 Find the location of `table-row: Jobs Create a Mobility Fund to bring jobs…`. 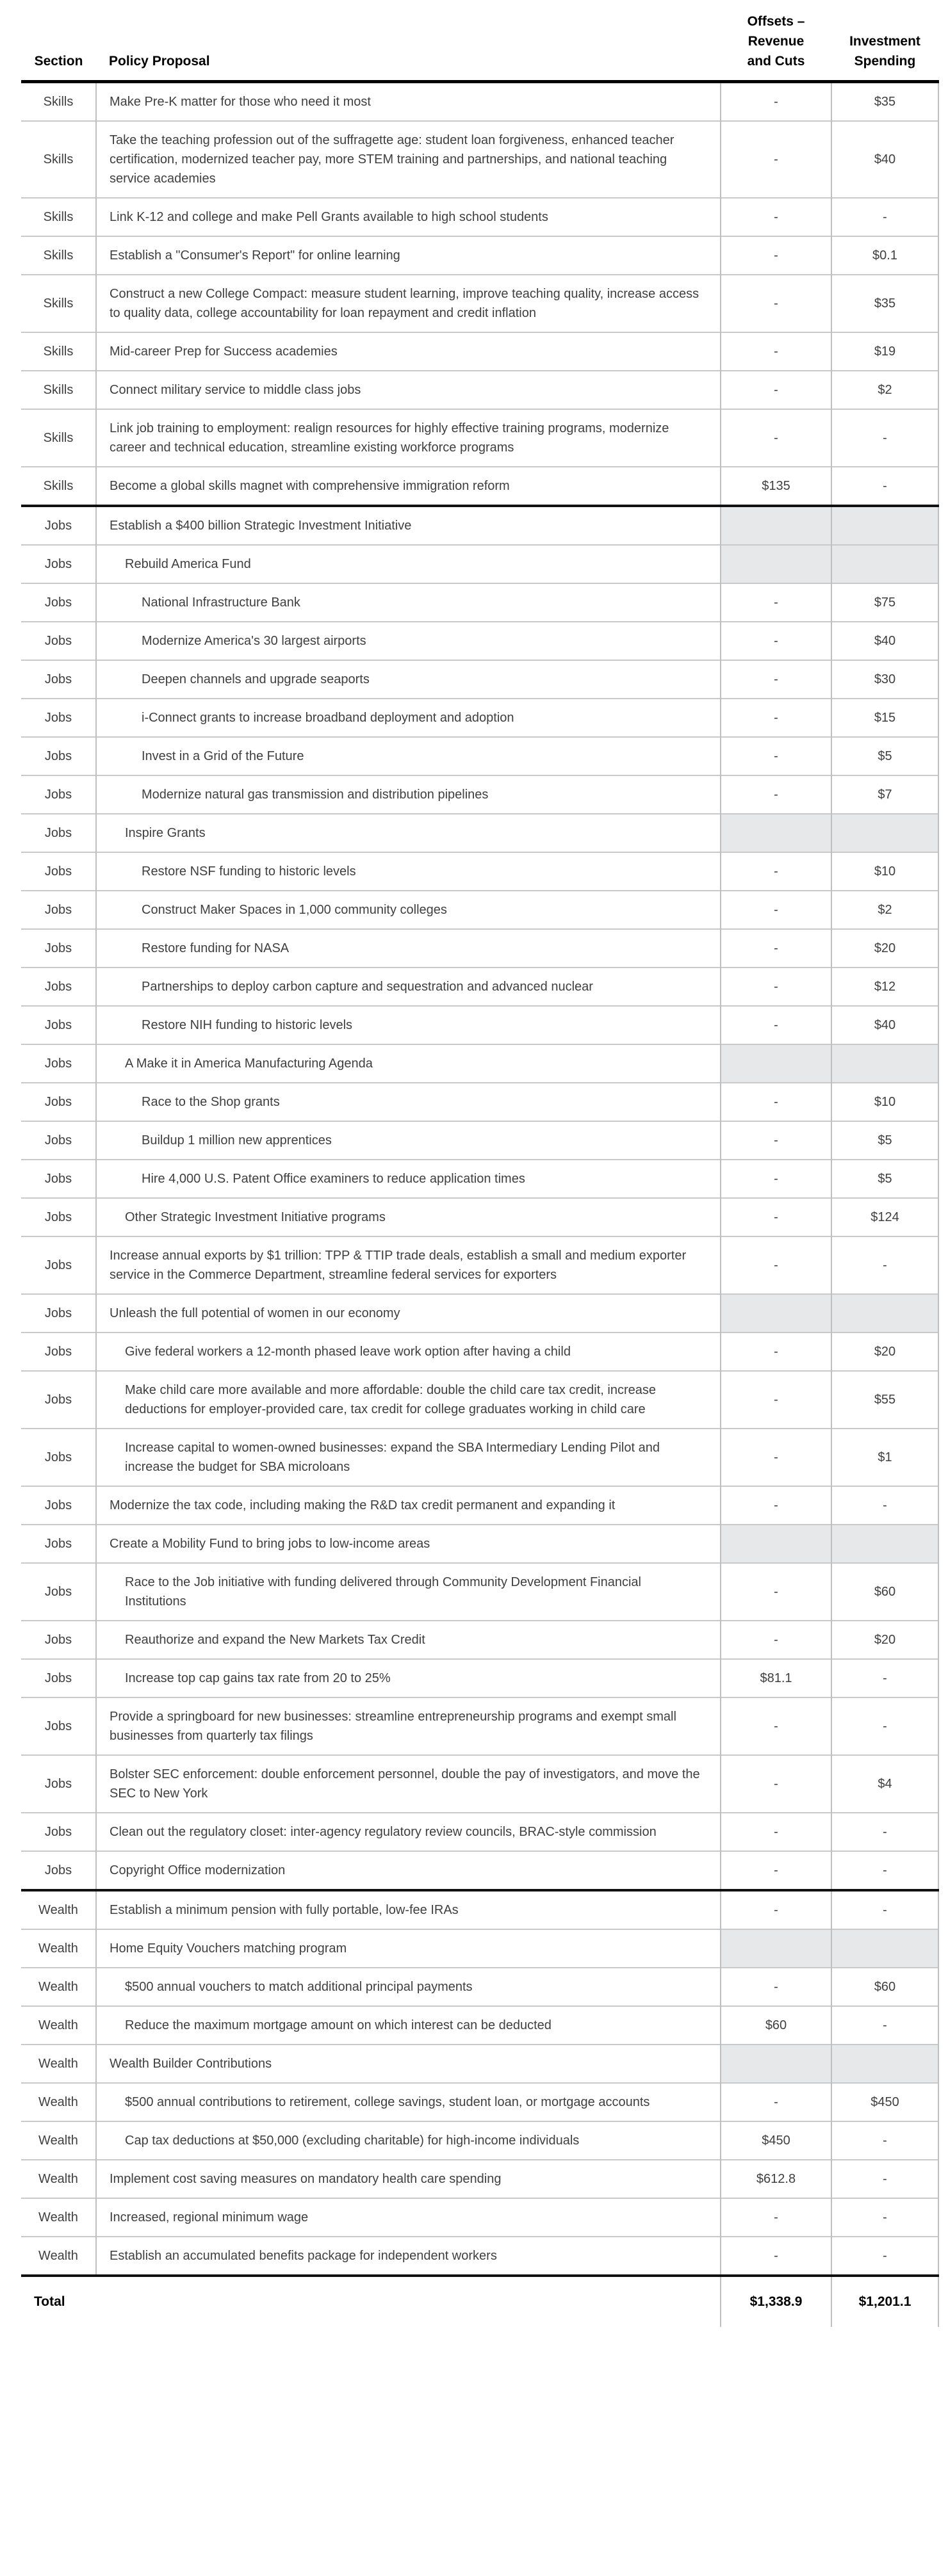

table-row: Jobs Create a Mobility Fund to bring jobs… is located at coordinates (480, 1543).